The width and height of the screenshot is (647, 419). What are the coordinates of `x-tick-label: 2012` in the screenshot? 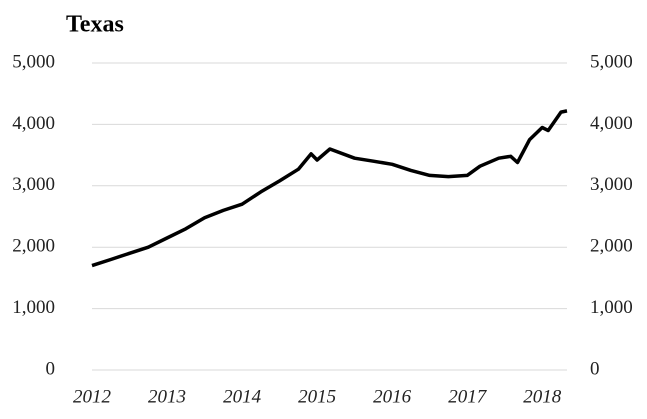 It's located at (92, 396).